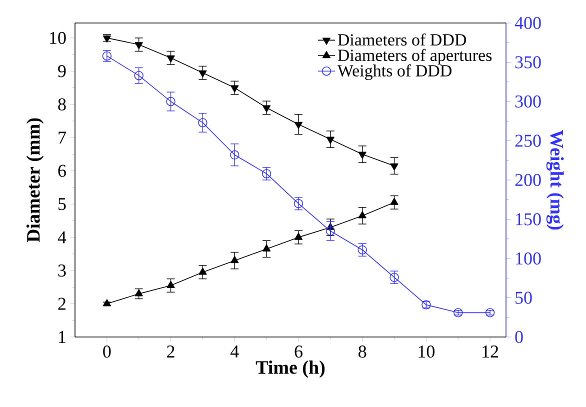 Image resolution: width=586 pixels, height=407 pixels. What do you see at coordinates (62, 170) in the screenshot?
I see `y-tick-label: 6` at bounding box center [62, 170].